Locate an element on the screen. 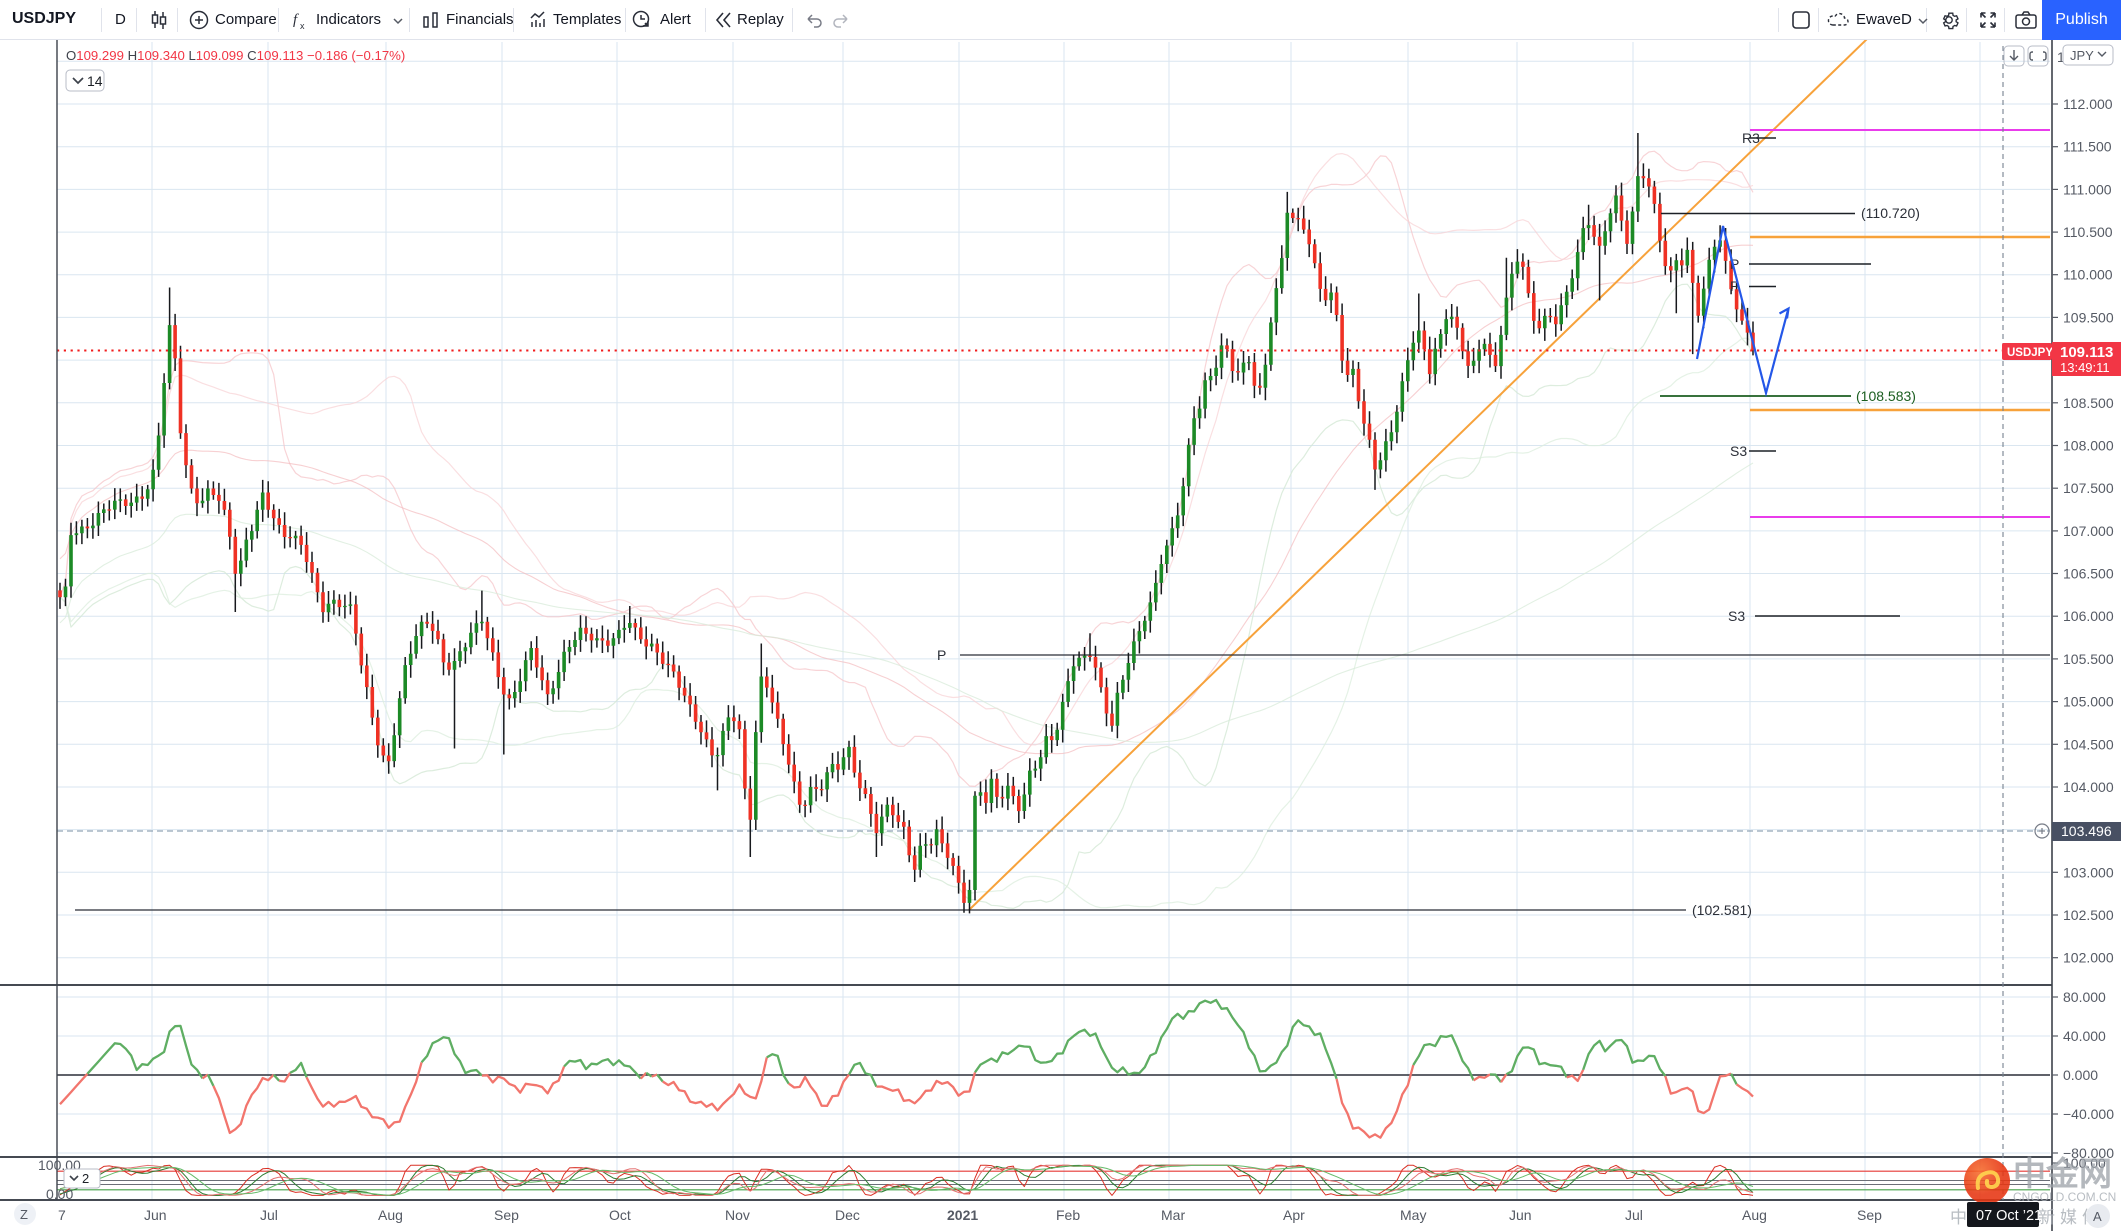 The image size is (2121, 1231). svg-text: 7 is located at coordinates (62, 1215).